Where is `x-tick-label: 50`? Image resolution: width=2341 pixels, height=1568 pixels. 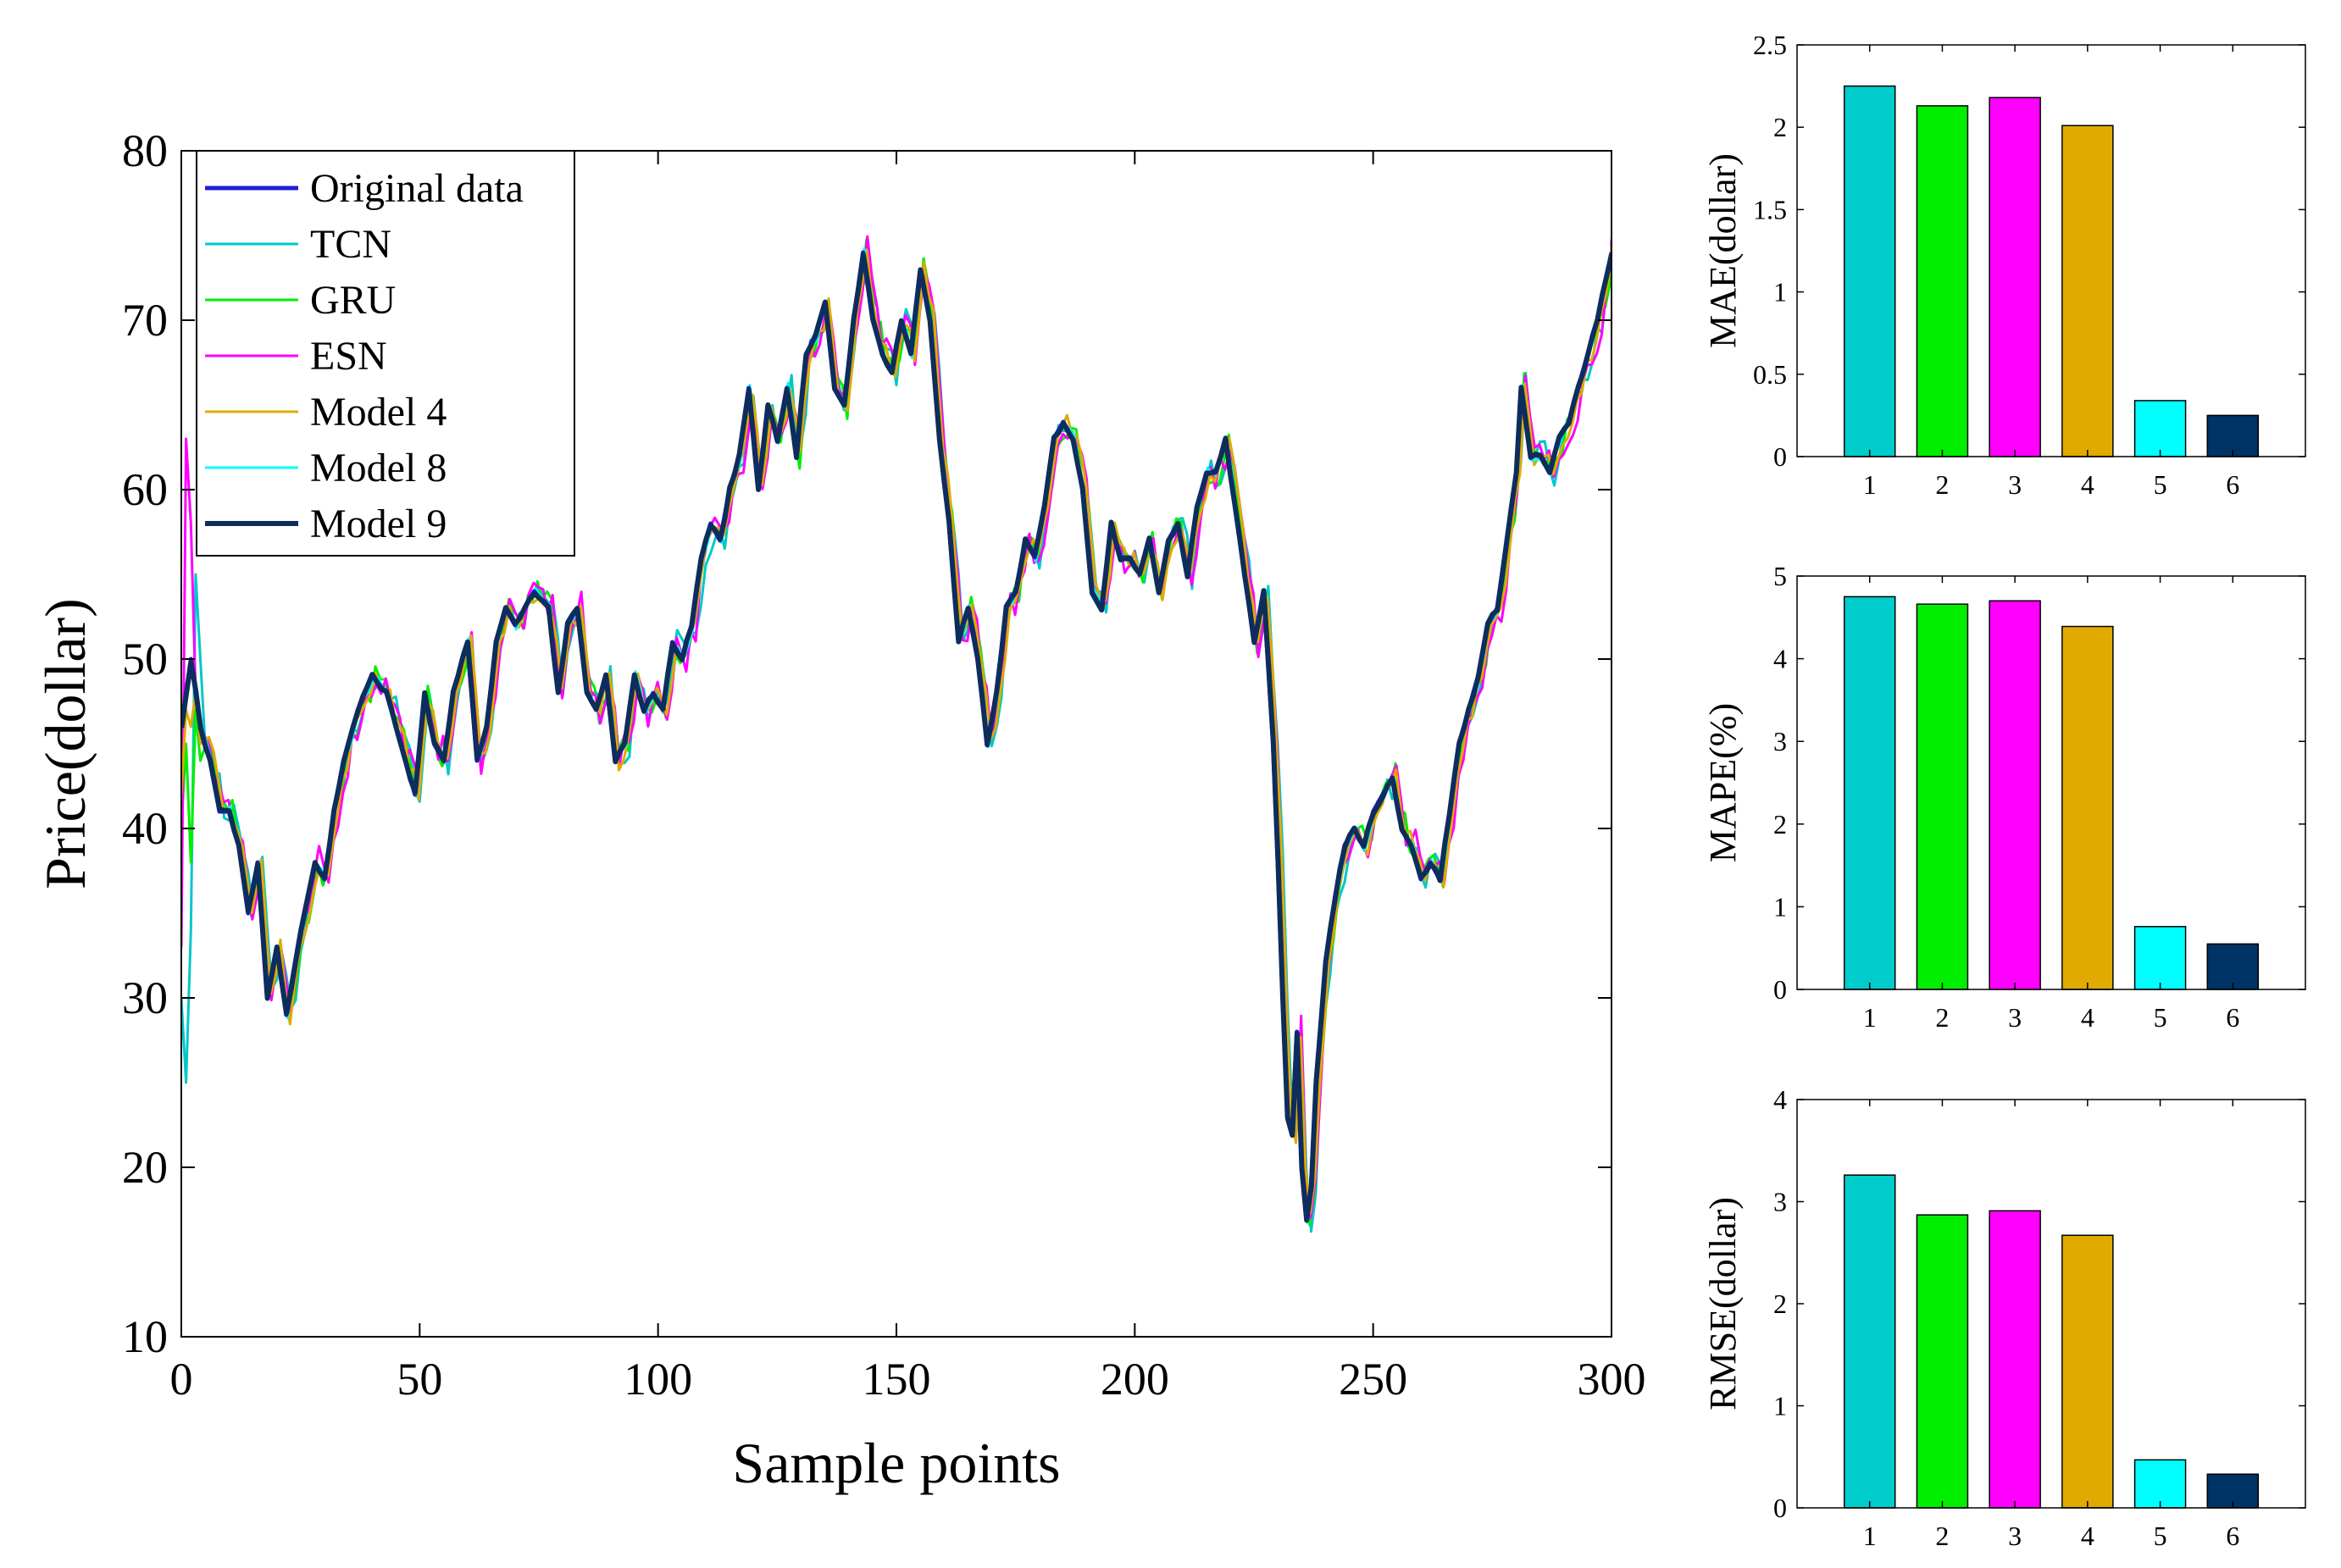
x-tick-label: 50 is located at coordinates (419, 1379).